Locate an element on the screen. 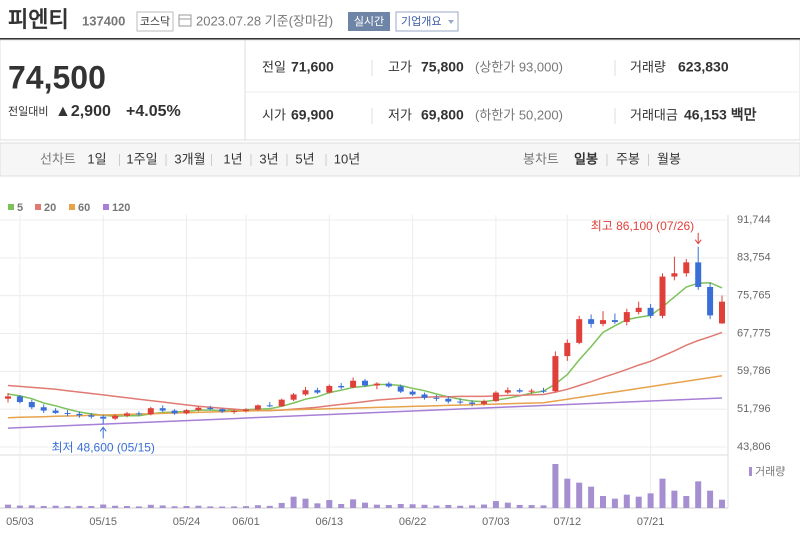 The height and width of the screenshot is (537, 800). tab: 5년 is located at coordinates (304, 158).